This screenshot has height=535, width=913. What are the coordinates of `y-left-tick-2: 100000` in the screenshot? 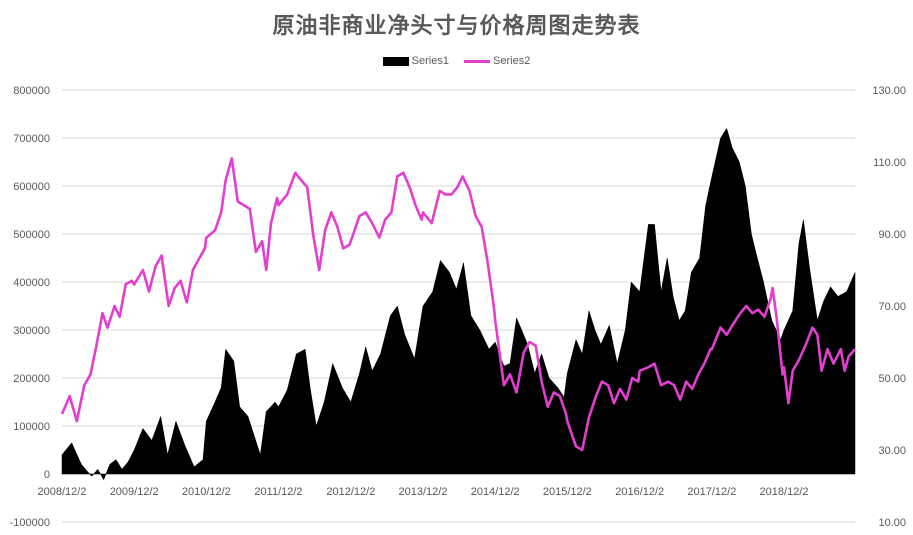 It's located at (31, 427).